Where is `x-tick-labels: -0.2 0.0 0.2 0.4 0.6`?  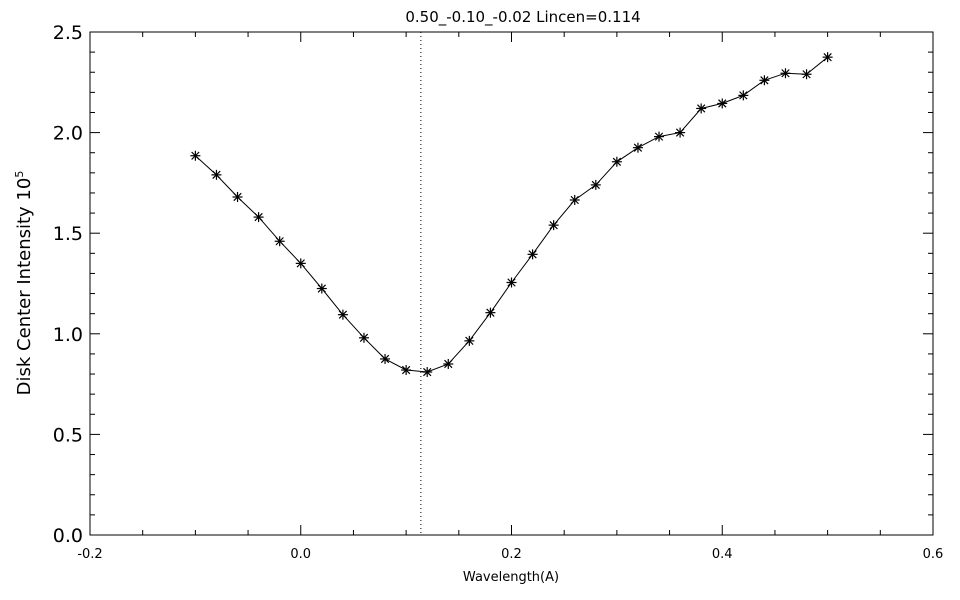 x-tick-labels: -0.2 0.0 0.2 0.4 0.6 is located at coordinates (510, 554).